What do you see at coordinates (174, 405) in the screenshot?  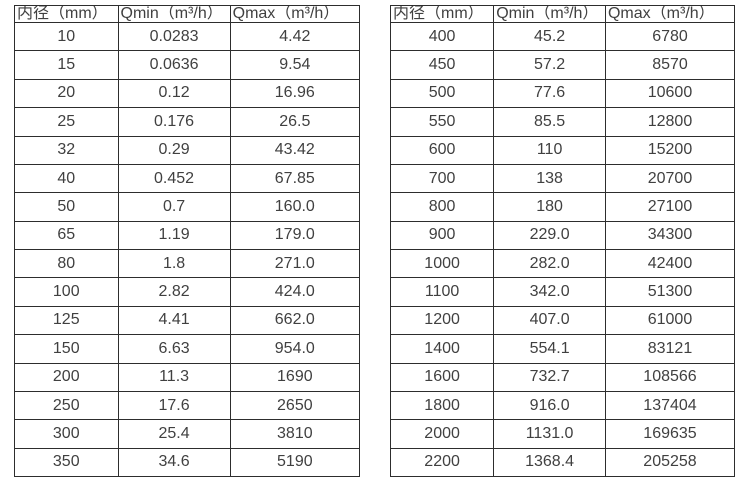 I see `table-cell: 17.6` at bounding box center [174, 405].